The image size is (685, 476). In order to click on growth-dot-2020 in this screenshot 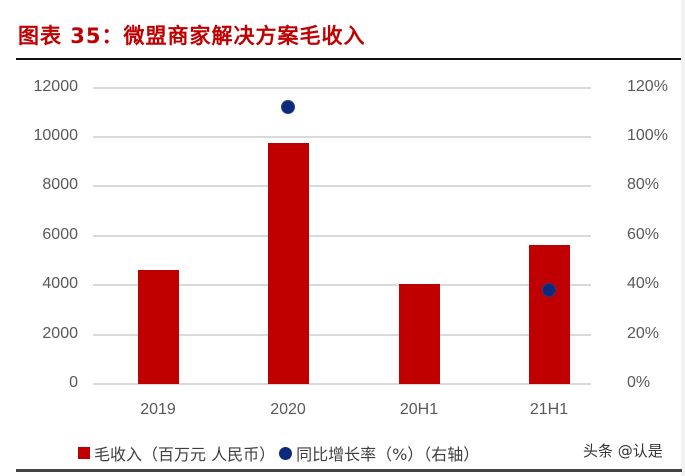, I will do `click(288, 107)`.